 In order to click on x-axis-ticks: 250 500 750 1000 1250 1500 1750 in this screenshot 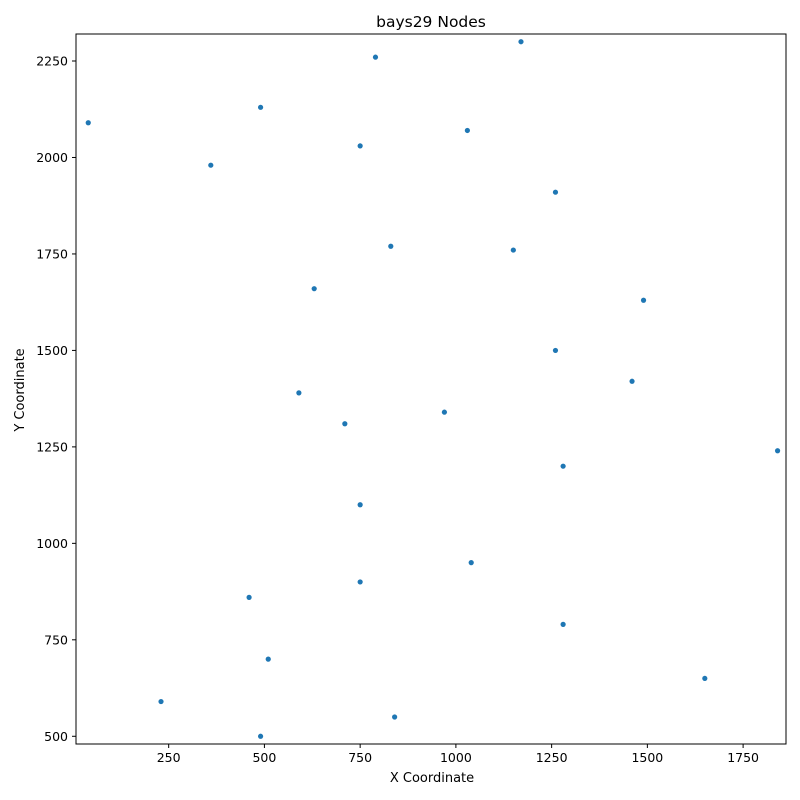, I will do `click(458, 754)`.